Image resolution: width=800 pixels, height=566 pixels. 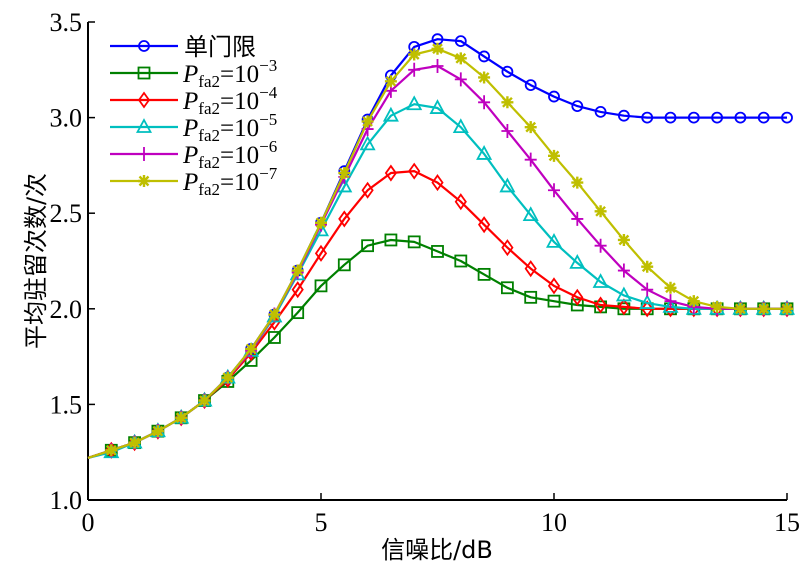 What do you see at coordinates (229, 127) in the screenshot?
I see `legend-label: Pfa2=10−5` at bounding box center [229, 127].